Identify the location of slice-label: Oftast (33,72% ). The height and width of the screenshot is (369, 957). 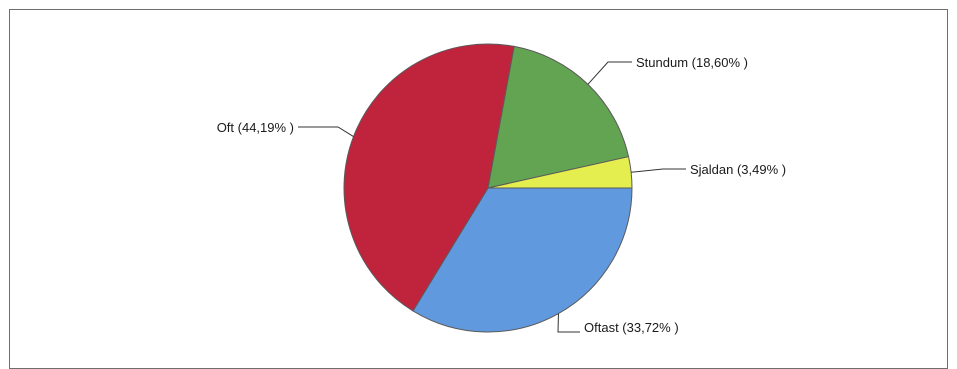
(631, 327).